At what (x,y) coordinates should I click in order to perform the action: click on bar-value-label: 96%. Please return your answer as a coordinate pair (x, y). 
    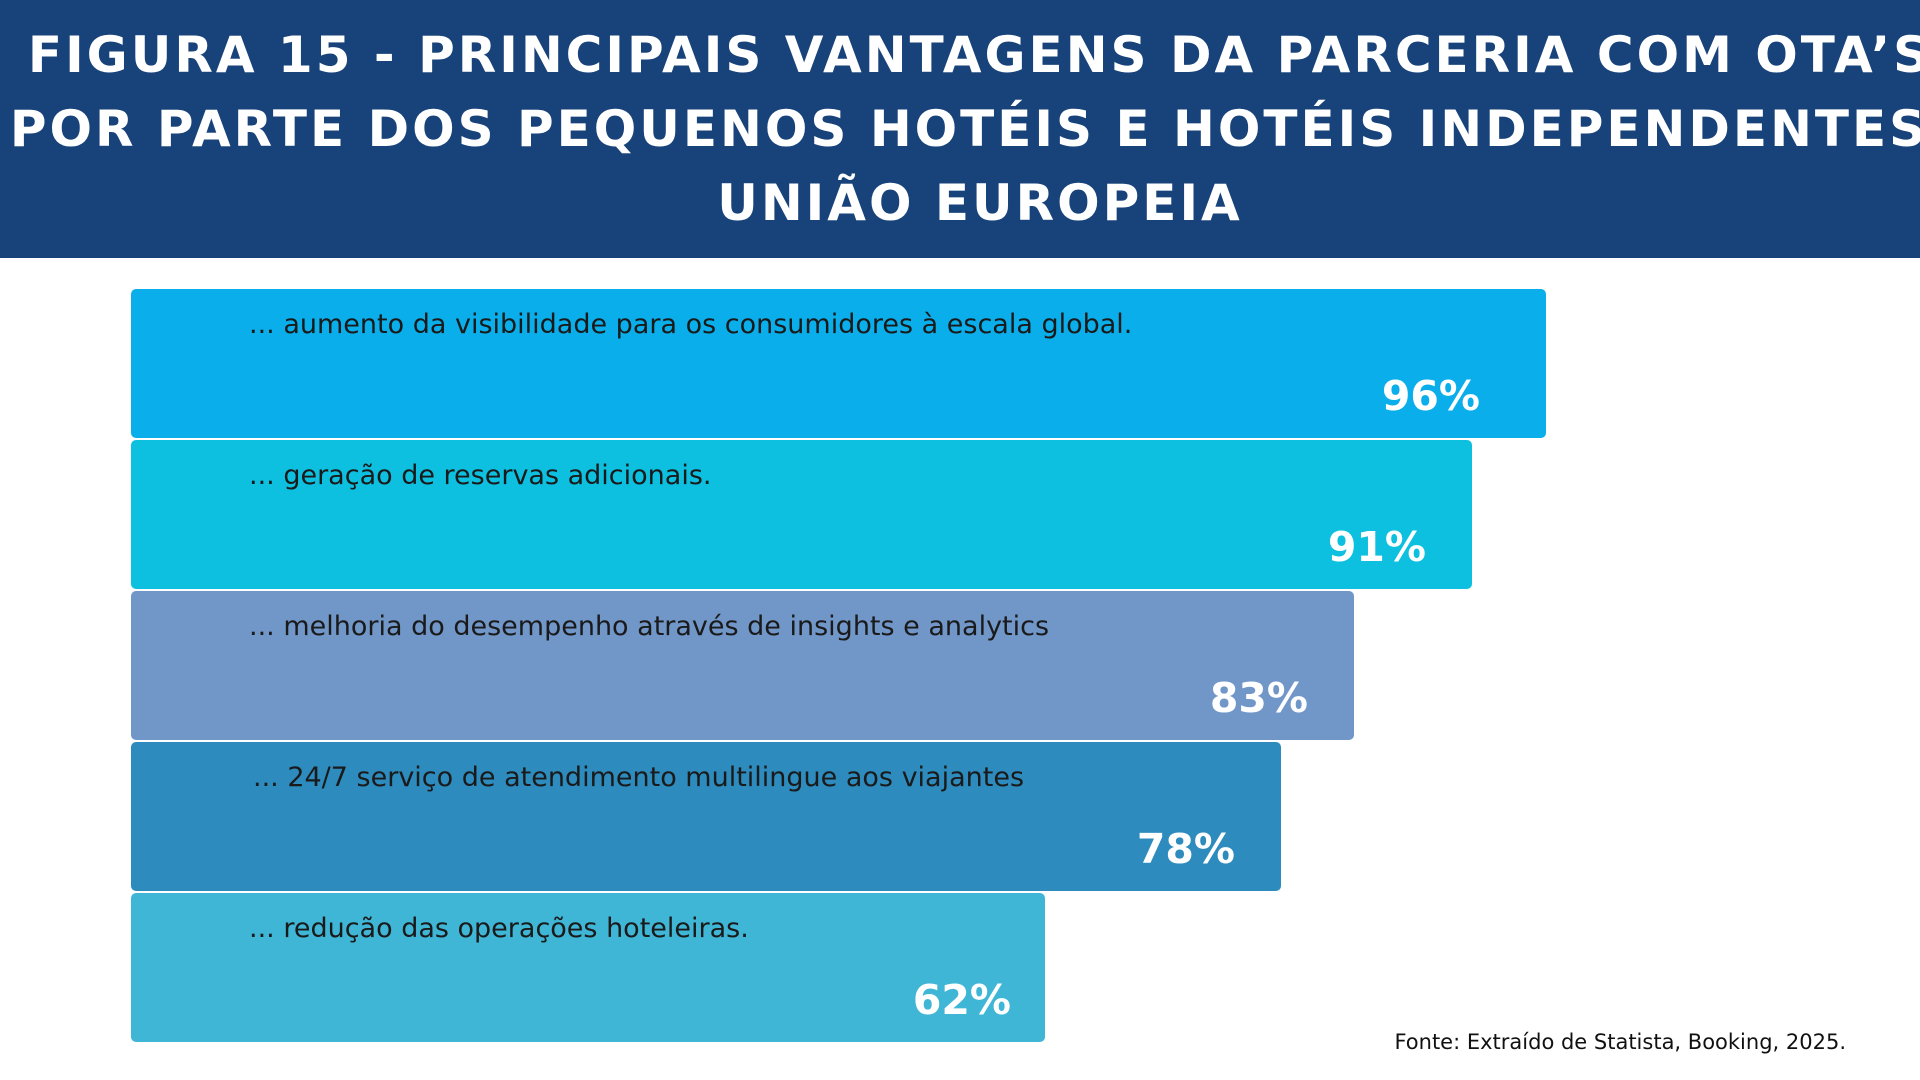
    Looking at the image, I should click on (1430, 396).